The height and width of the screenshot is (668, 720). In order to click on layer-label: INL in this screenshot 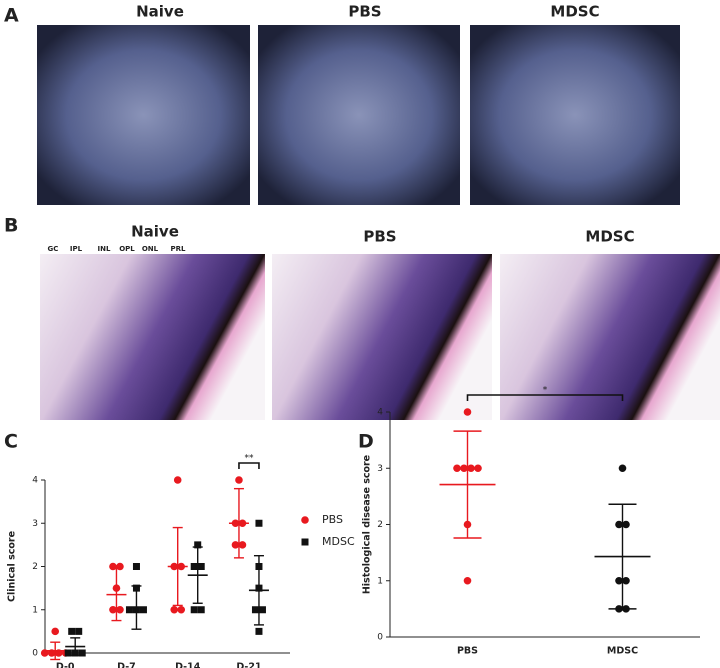, I will do `click(104, 249)`.